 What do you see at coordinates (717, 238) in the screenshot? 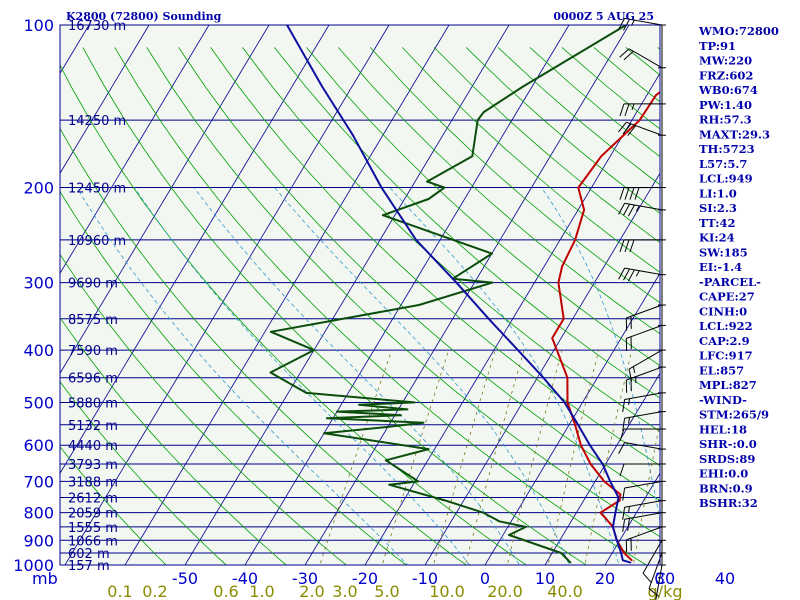
I see `index-item: KI:24` at bounding box center [717, 238].